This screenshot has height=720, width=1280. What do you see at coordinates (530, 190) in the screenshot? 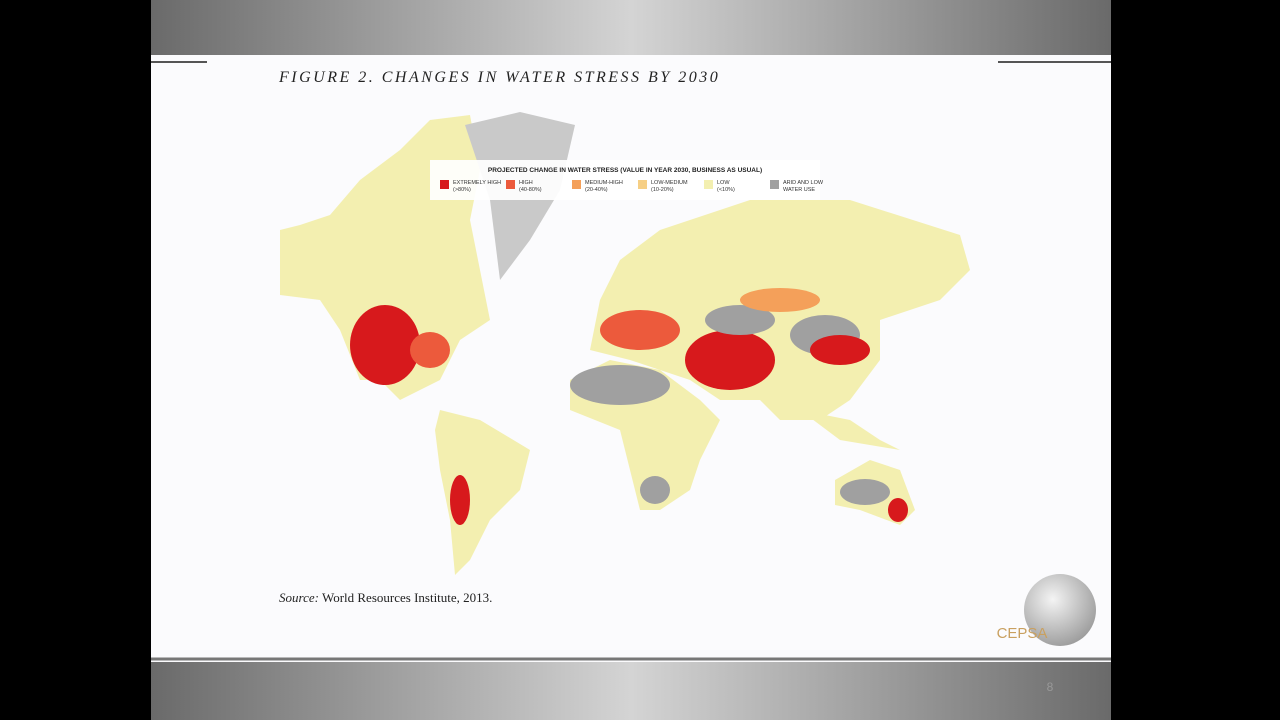
I see `legend-range: (40-80%)` at bounding box center [530, 190].